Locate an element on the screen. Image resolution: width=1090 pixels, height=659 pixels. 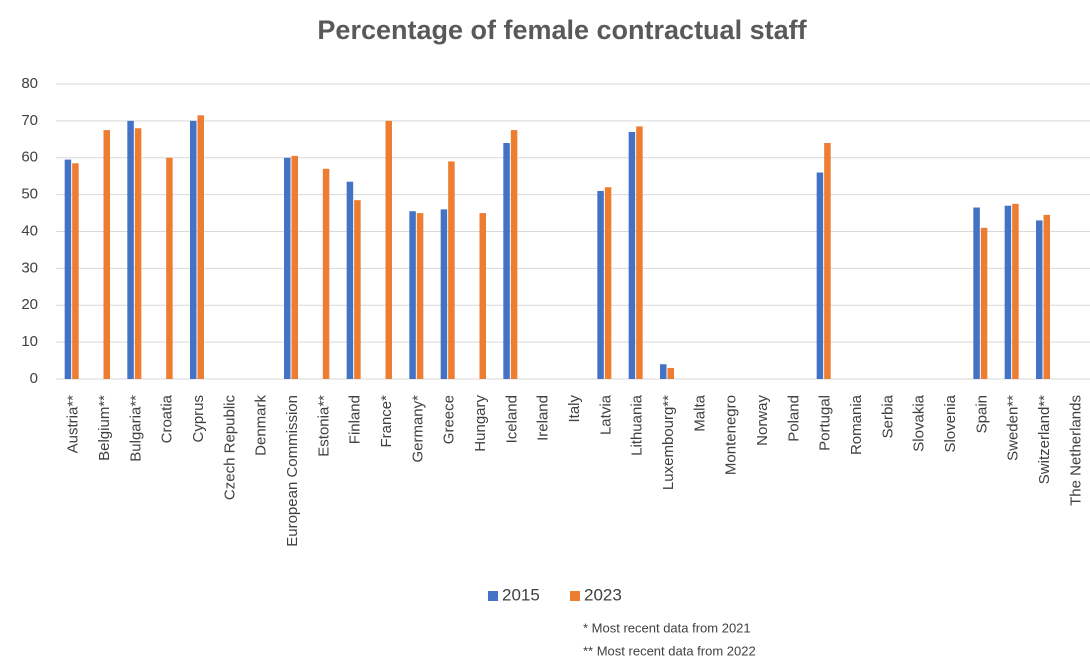
x-tick-label: European Commission is located at coordinates (292, 471).